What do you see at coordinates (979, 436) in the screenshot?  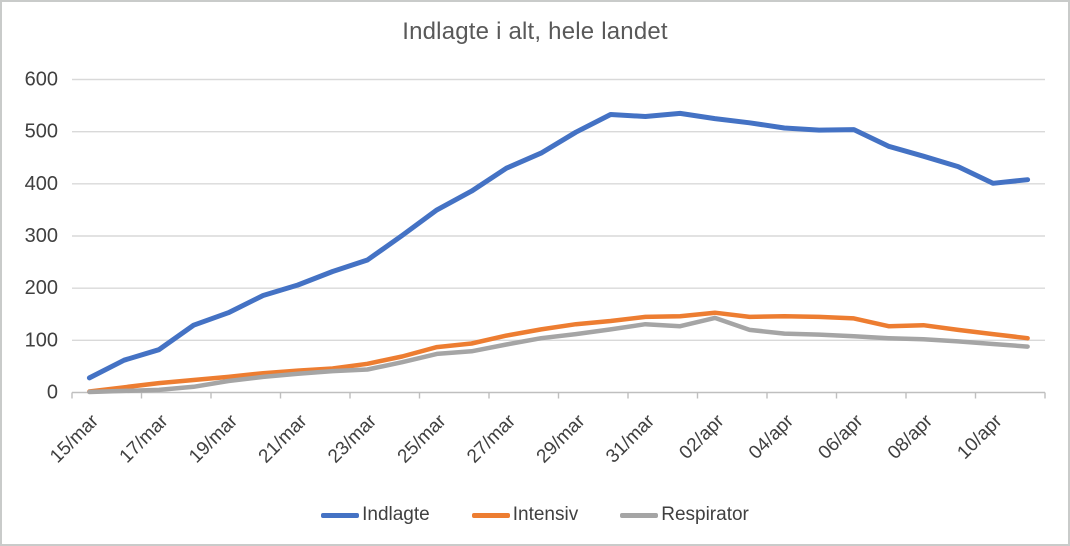 I see `x-axis-tick-label: 10/apr` at bounding box center [979, 436].